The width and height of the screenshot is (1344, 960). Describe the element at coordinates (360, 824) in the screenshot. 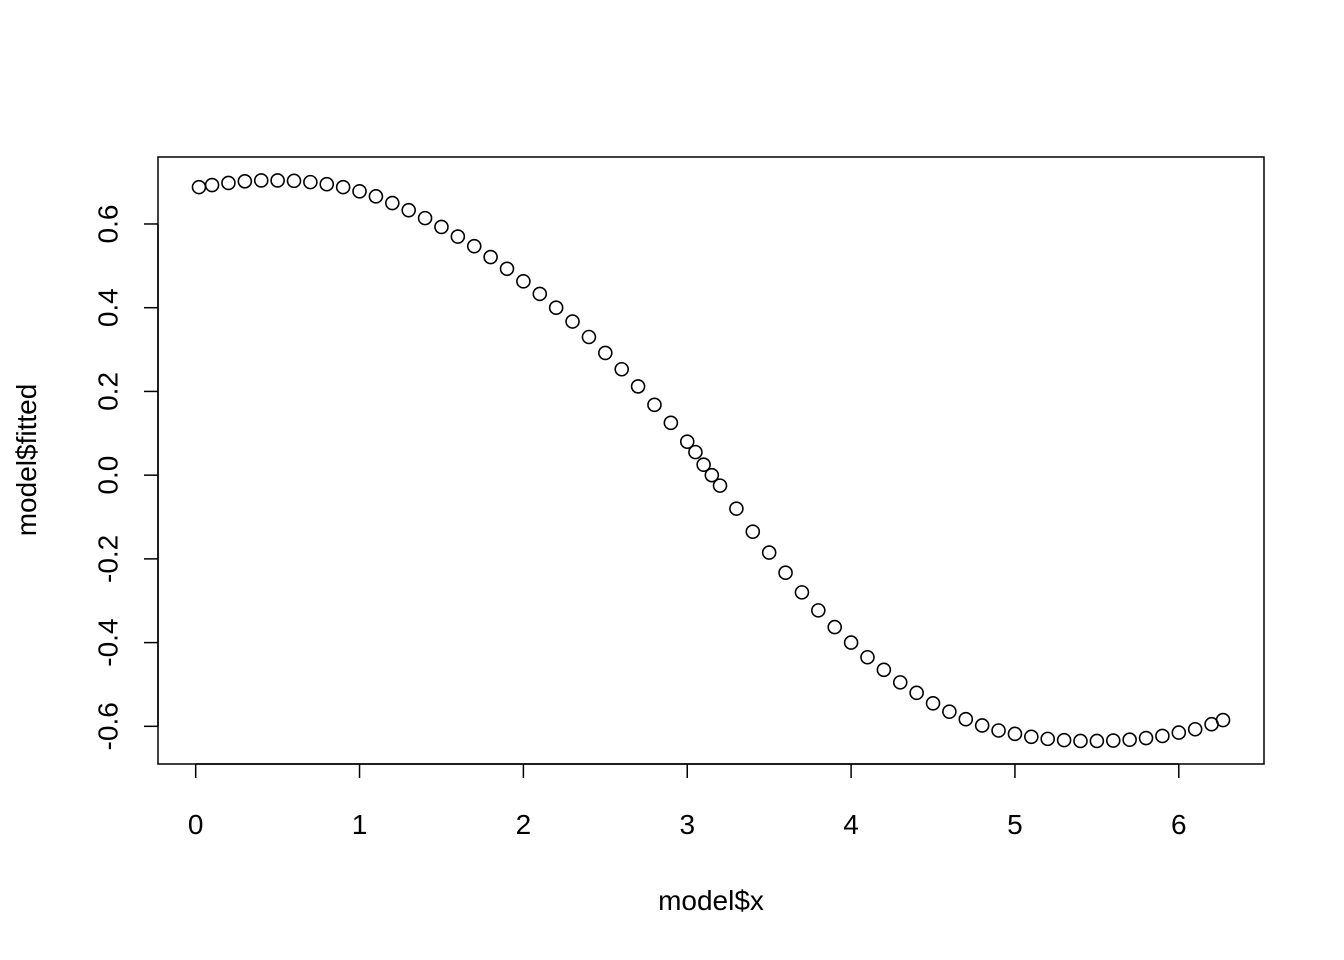

I see `x-tick-label: 1` at that location.